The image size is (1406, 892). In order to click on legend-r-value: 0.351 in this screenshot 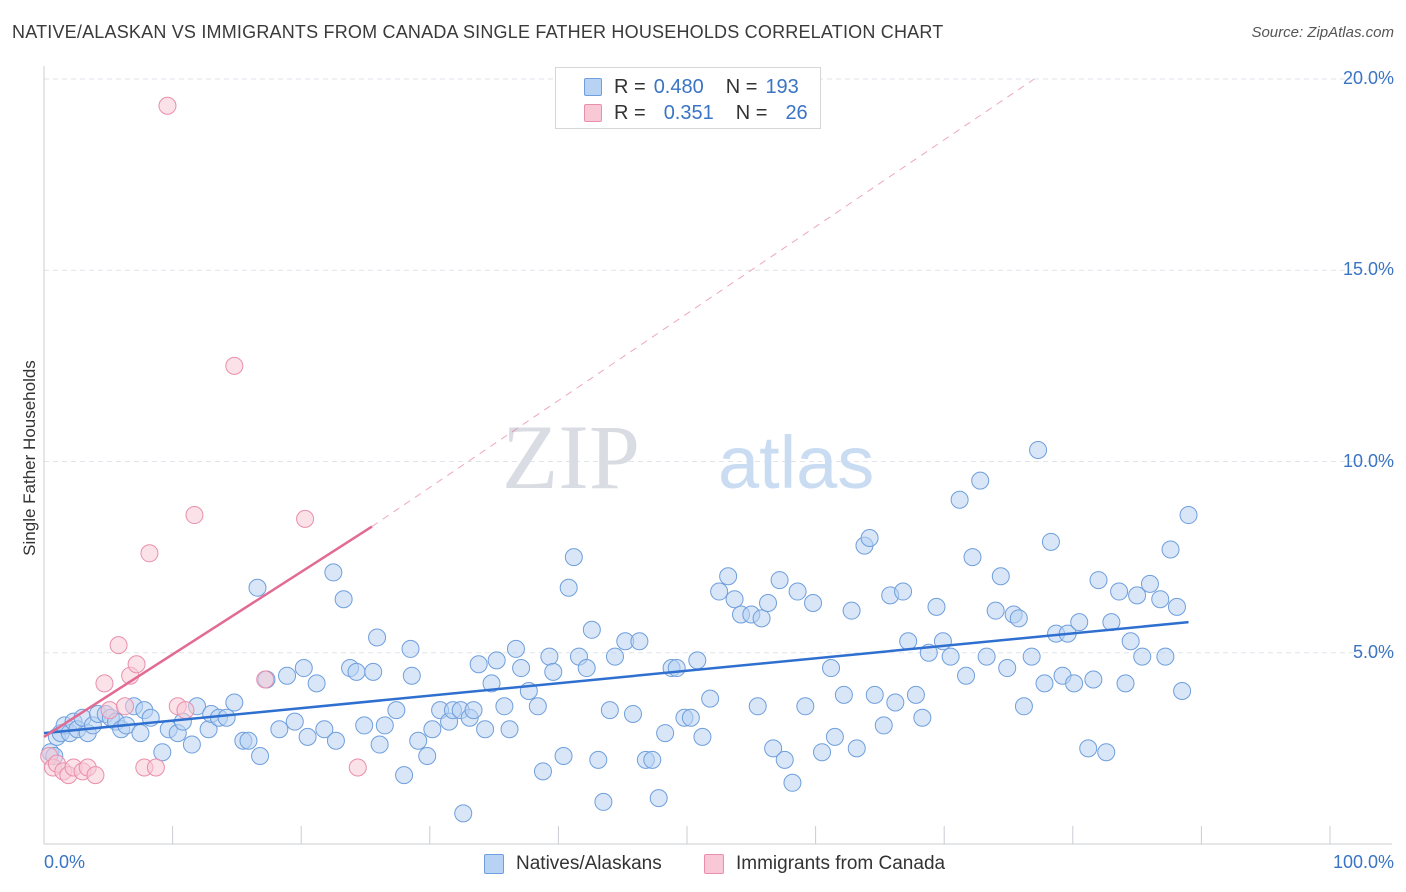, I will do `click(688, 112)`.